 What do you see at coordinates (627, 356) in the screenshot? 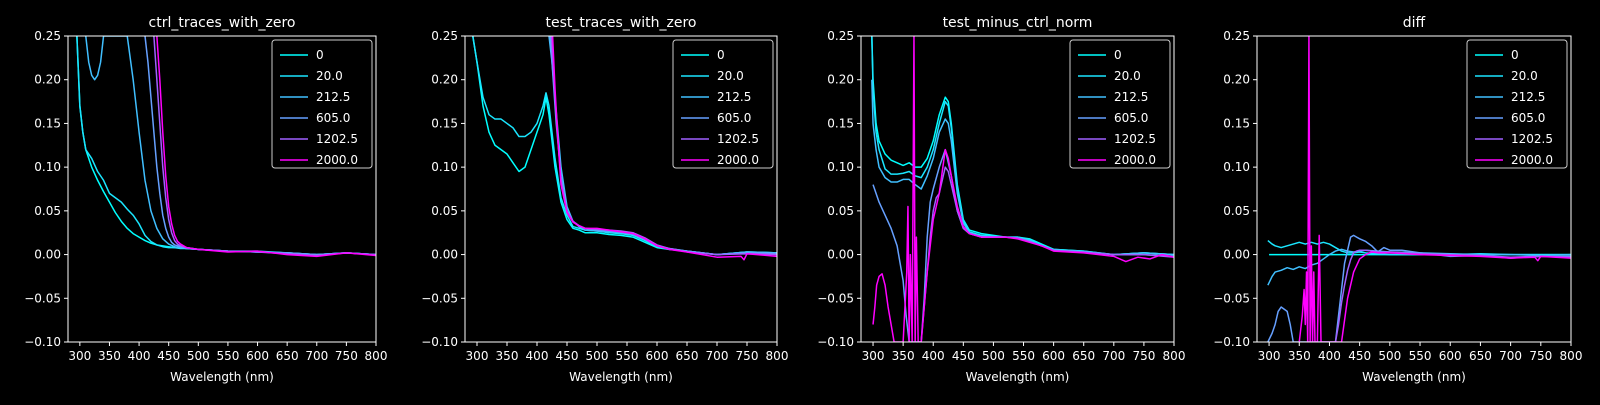
I see `x-tick-label: 550` at bounding box center [627, 356].